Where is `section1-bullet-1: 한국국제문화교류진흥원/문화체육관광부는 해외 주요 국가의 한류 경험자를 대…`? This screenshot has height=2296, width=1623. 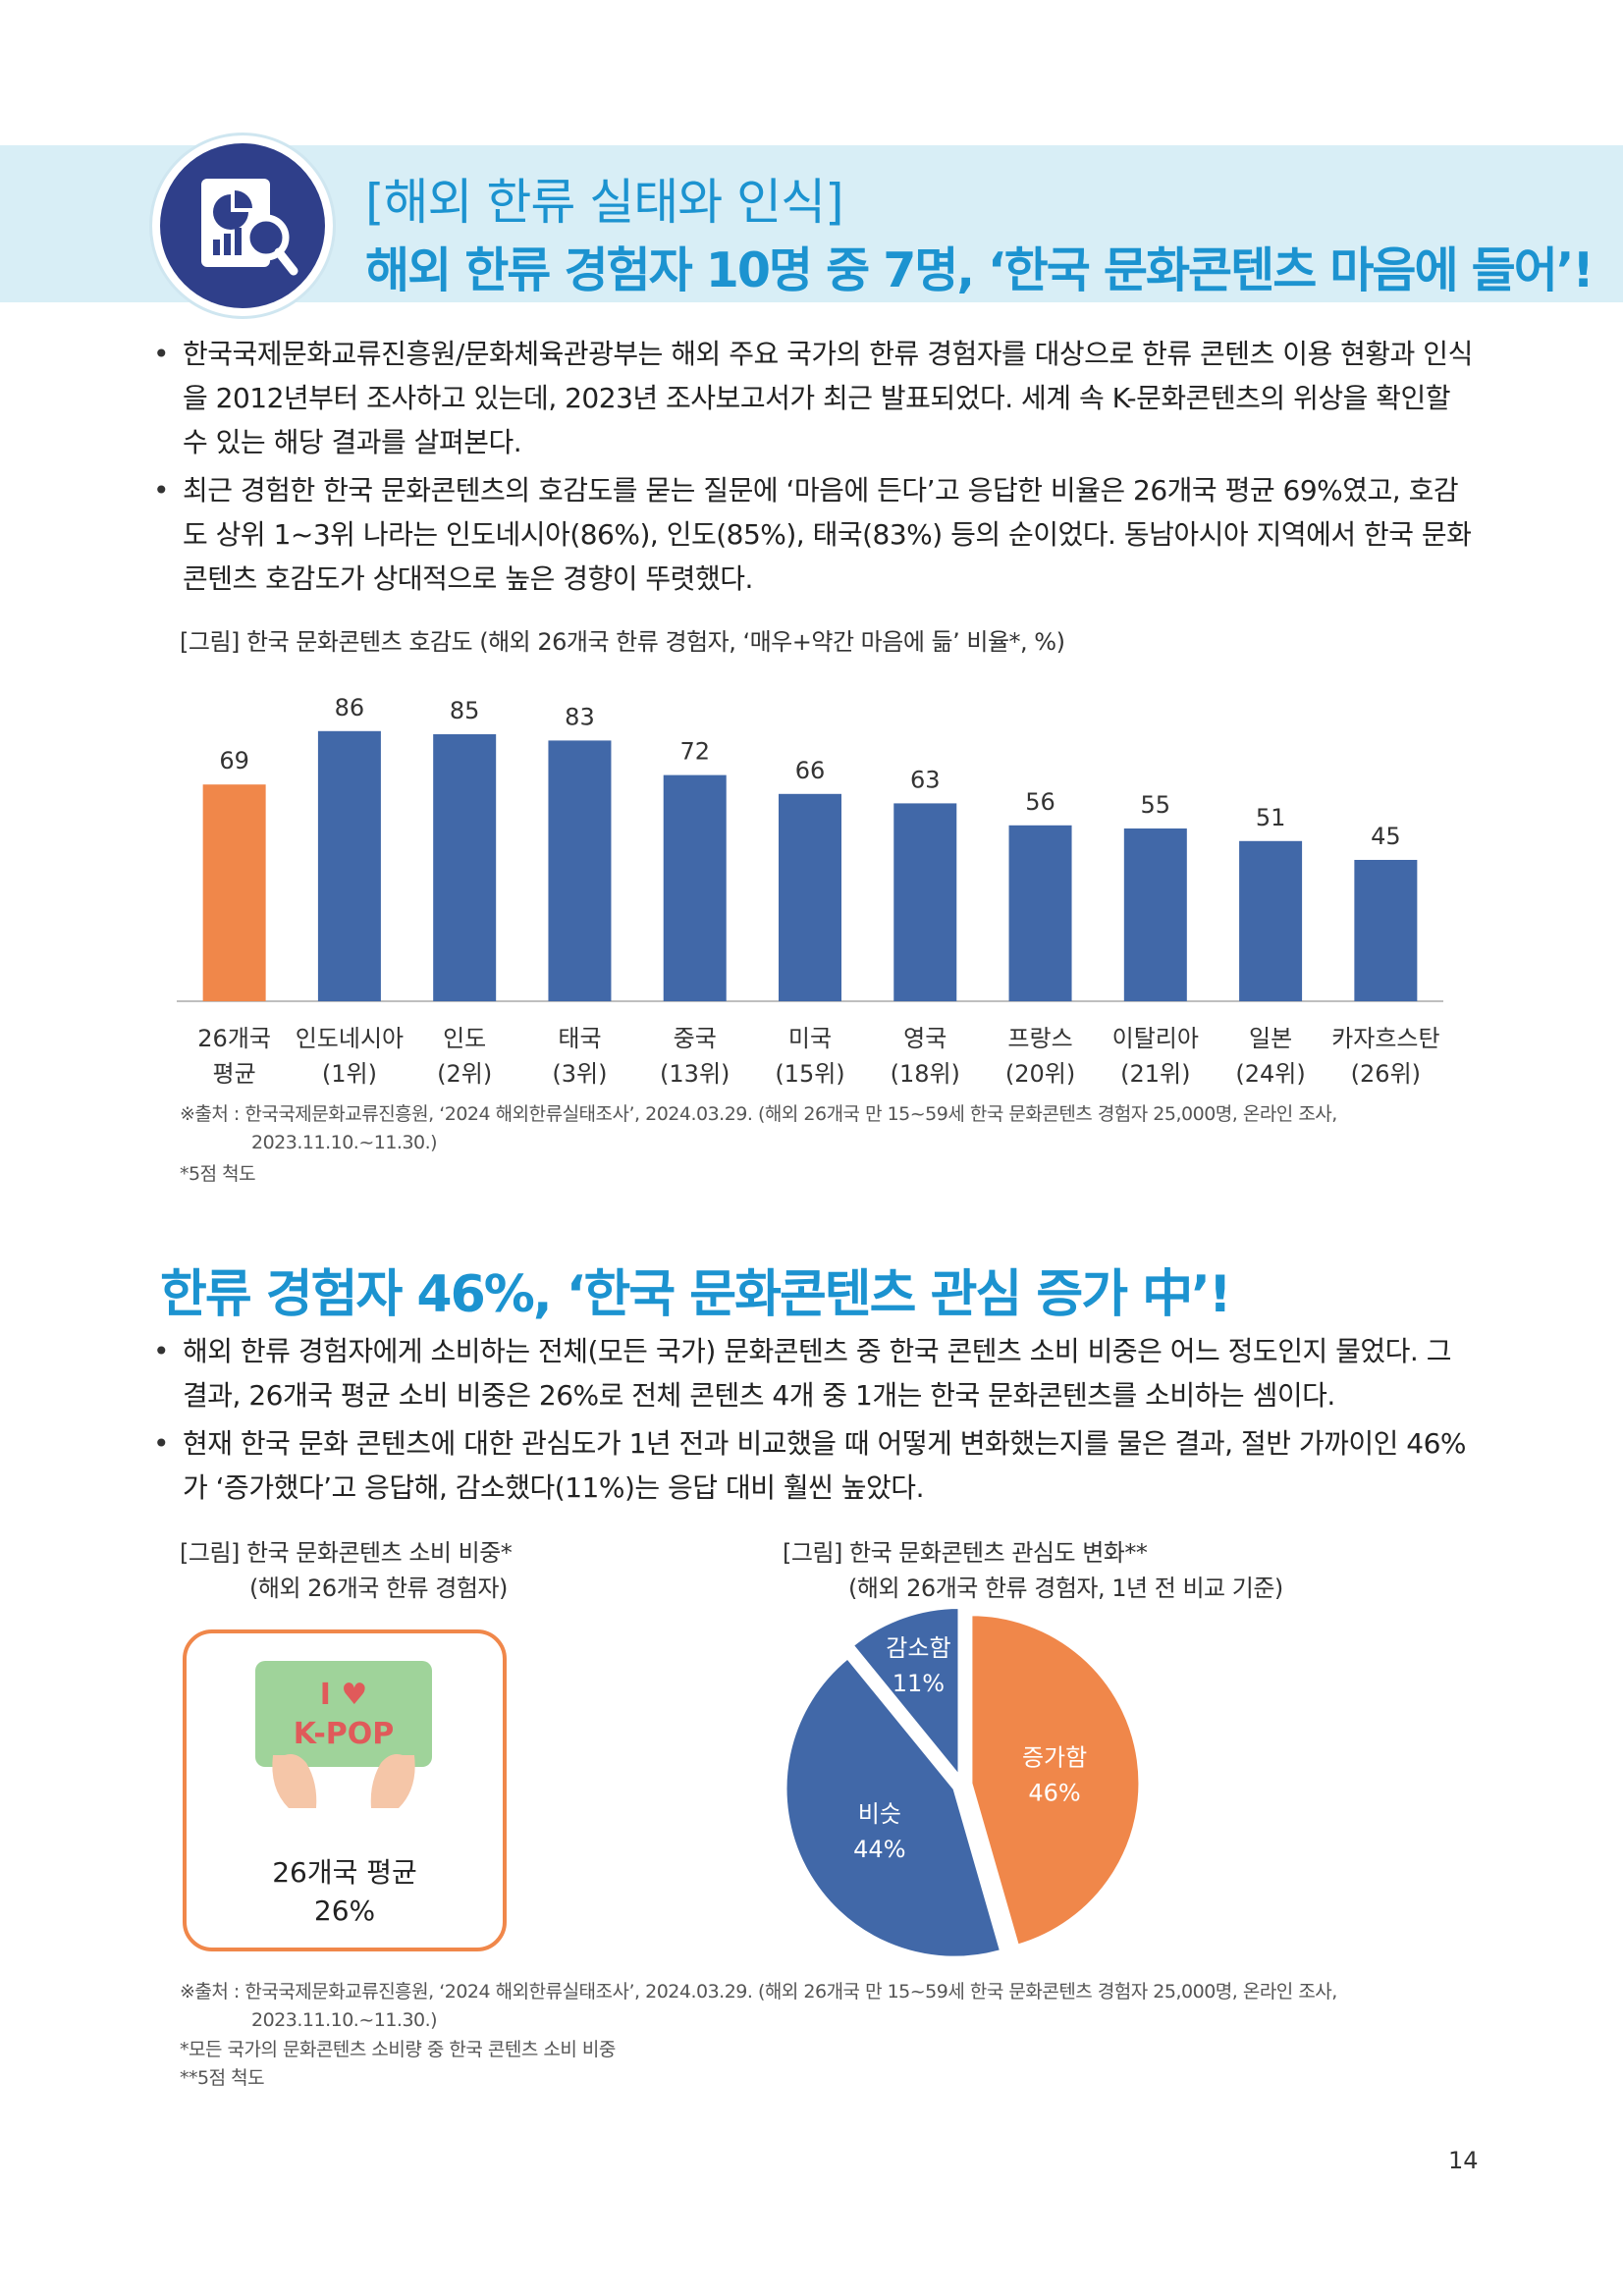
section1-bullet-1: 한국국제문화교류진흥원/문화체육관광부는 해외 주요 국가의 한류 경험자를 대… is located at coordinates (812, 398).